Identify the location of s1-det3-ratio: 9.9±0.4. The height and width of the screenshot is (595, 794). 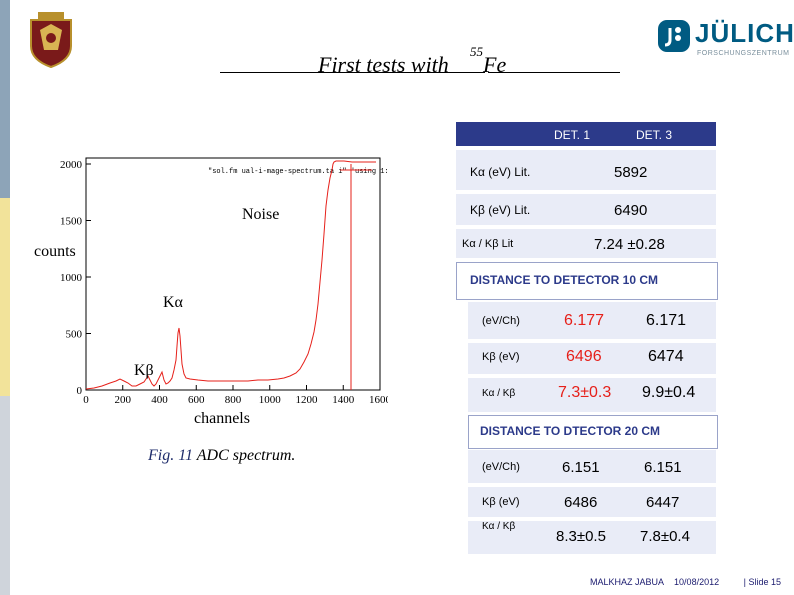
(669, 392).